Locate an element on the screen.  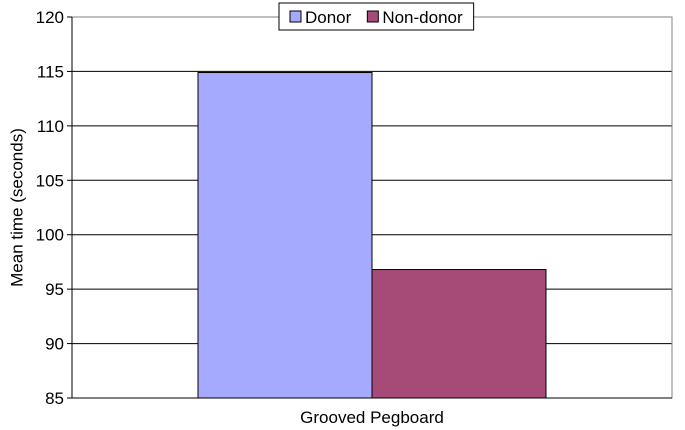
y-axis-label: Mean time (seconds) is located at coordinates (16, 207).